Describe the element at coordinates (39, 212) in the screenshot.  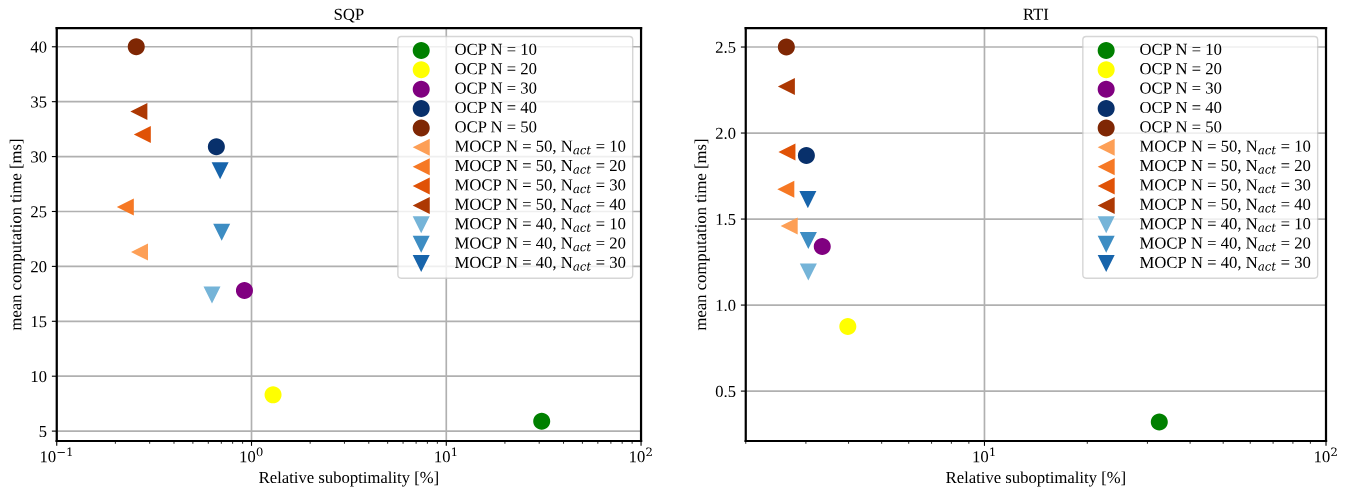
I see `y-tick-label: 25` at that location.